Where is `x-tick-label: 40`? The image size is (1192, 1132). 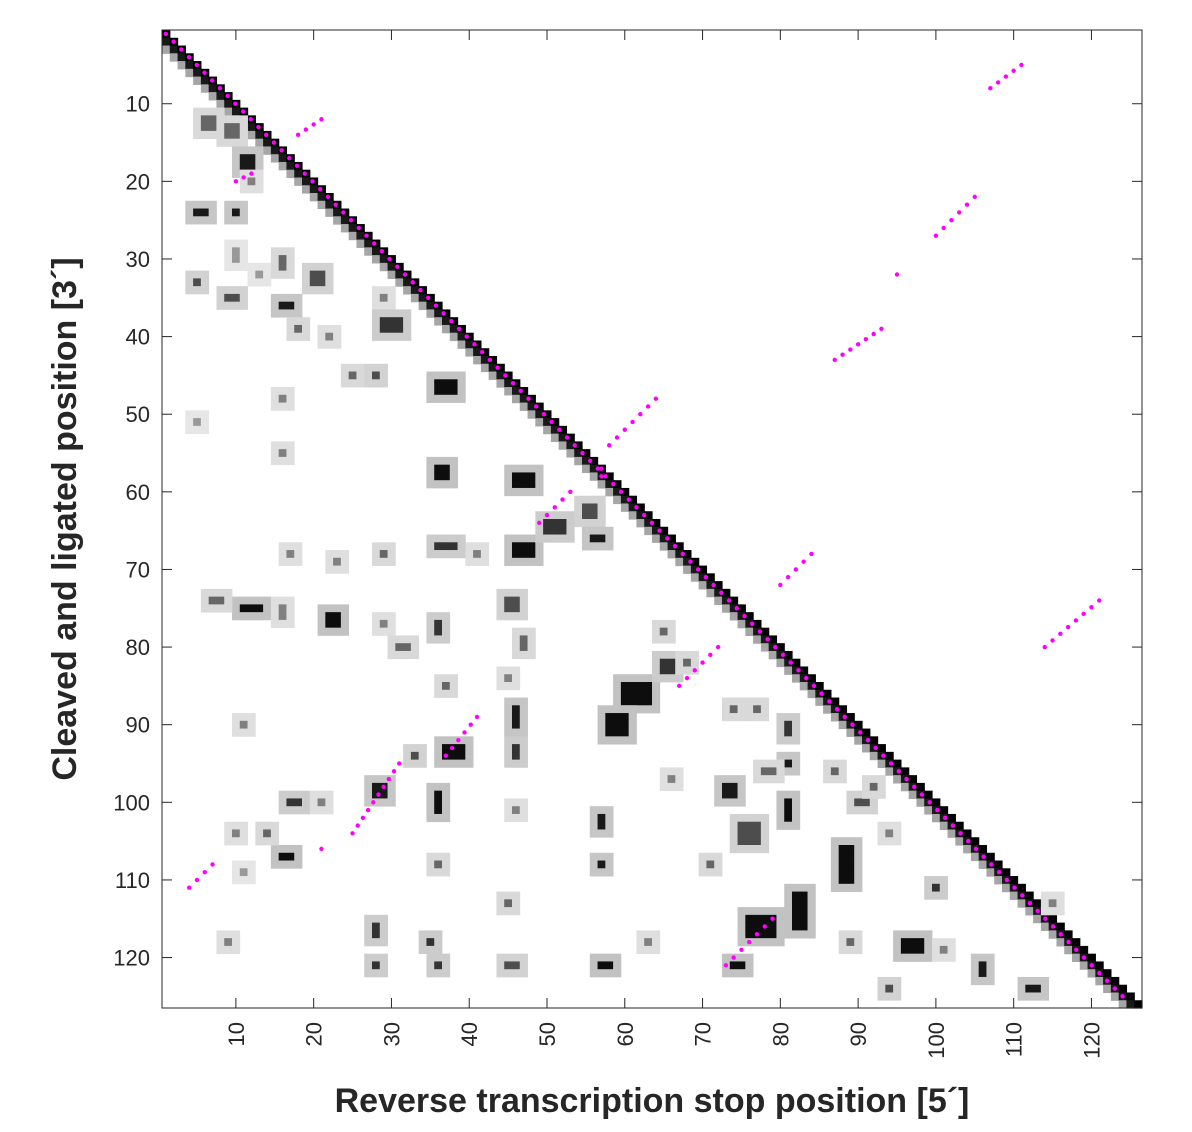 x-tick-label: 40 is located at coordinates (469, 1034).